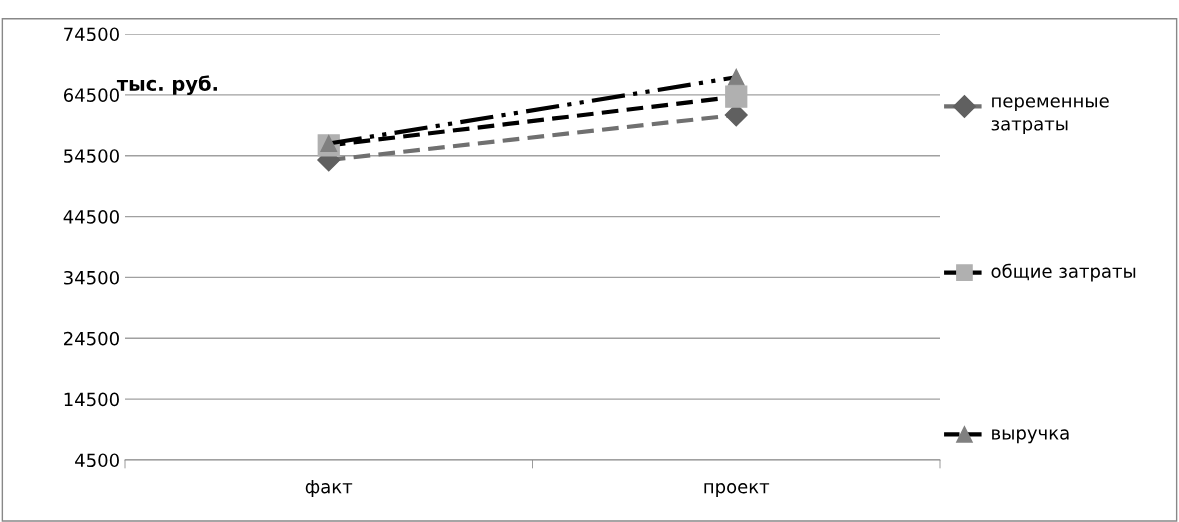 This screenshot has height=522, width=1179. Describe the element at coordinates (329, 488) in the screenshot. I see `x-tick-label: факт` at that location.